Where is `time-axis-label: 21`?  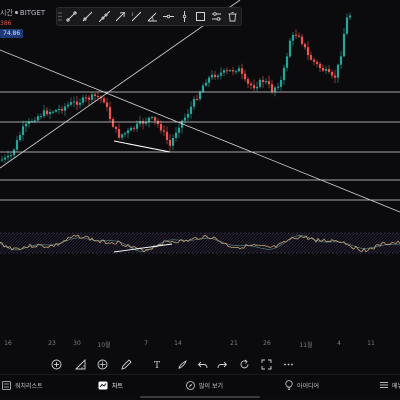
time-axis-label: 21 is located at coordinates (234, 343).